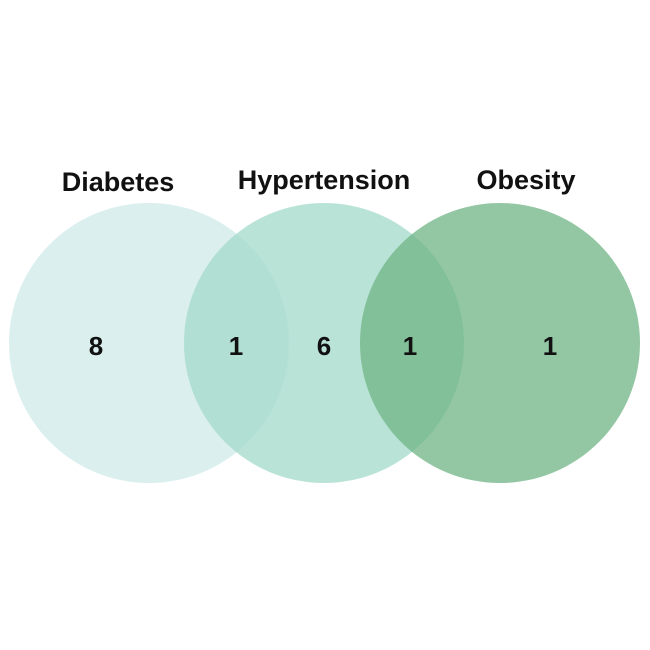 This screenshot has height=650, width=650. Describe the element at coordinates (324, 346) in the screenshot. I see `count-hypertension-only: 6` at that location.